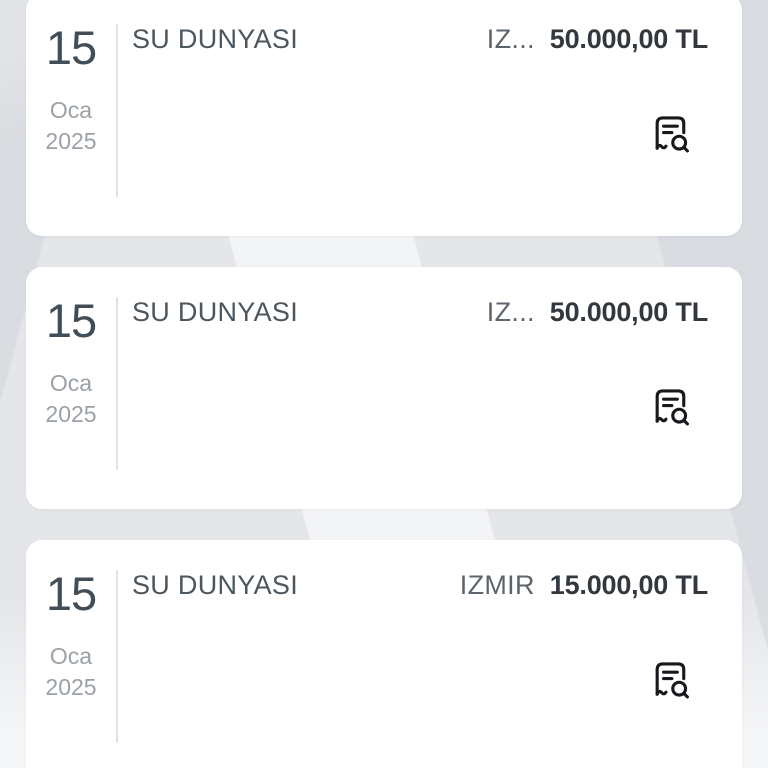 This screenshot has width=768, height=768. What do you see at coordinates (628, 585) in the screenshot?
I see `transaction-amount: 15.000,00 TL` at bounding box center [628, 585].